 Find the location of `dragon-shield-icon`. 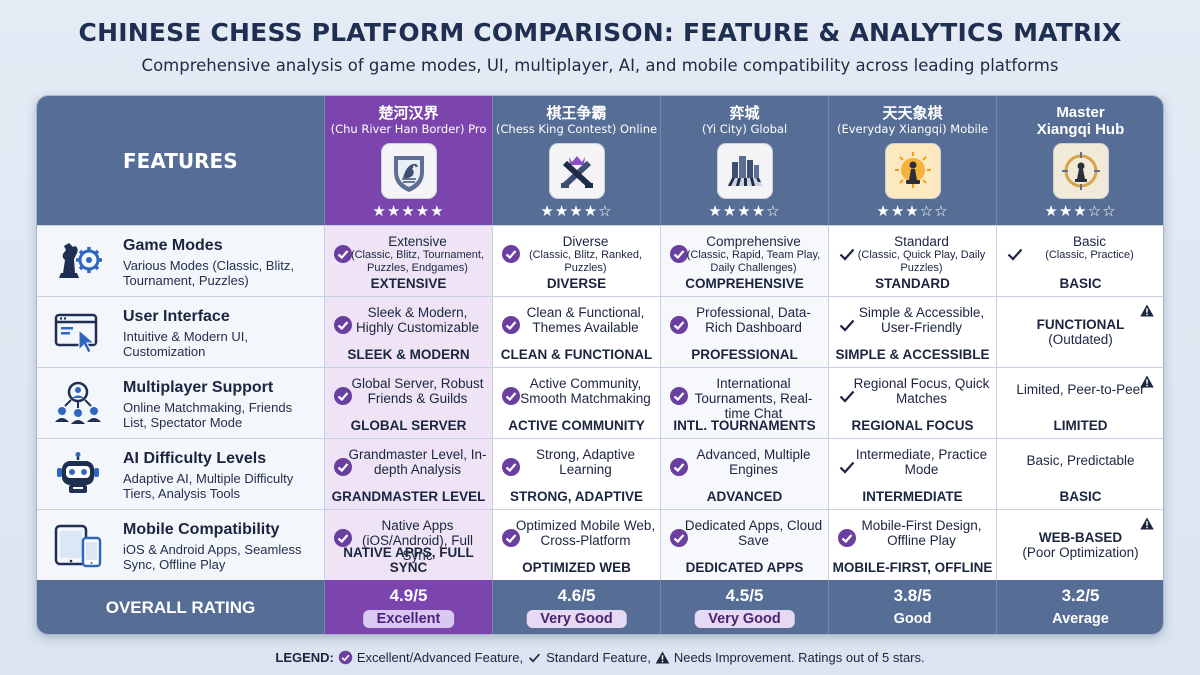

dragon-shield-icon is located at coordinates (409, 171).